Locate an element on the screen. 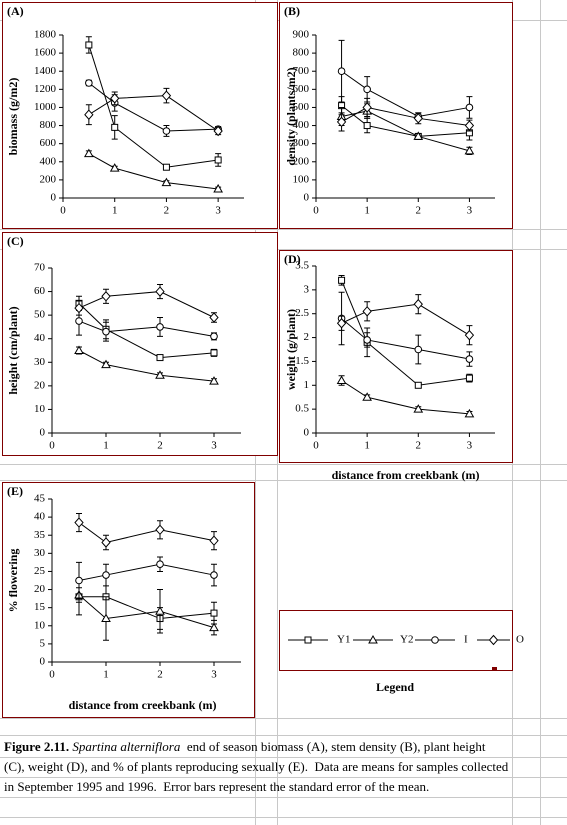 This screenshot has height=825, width=567. y-tick-label: 800 is located at coordinates (301, 53).